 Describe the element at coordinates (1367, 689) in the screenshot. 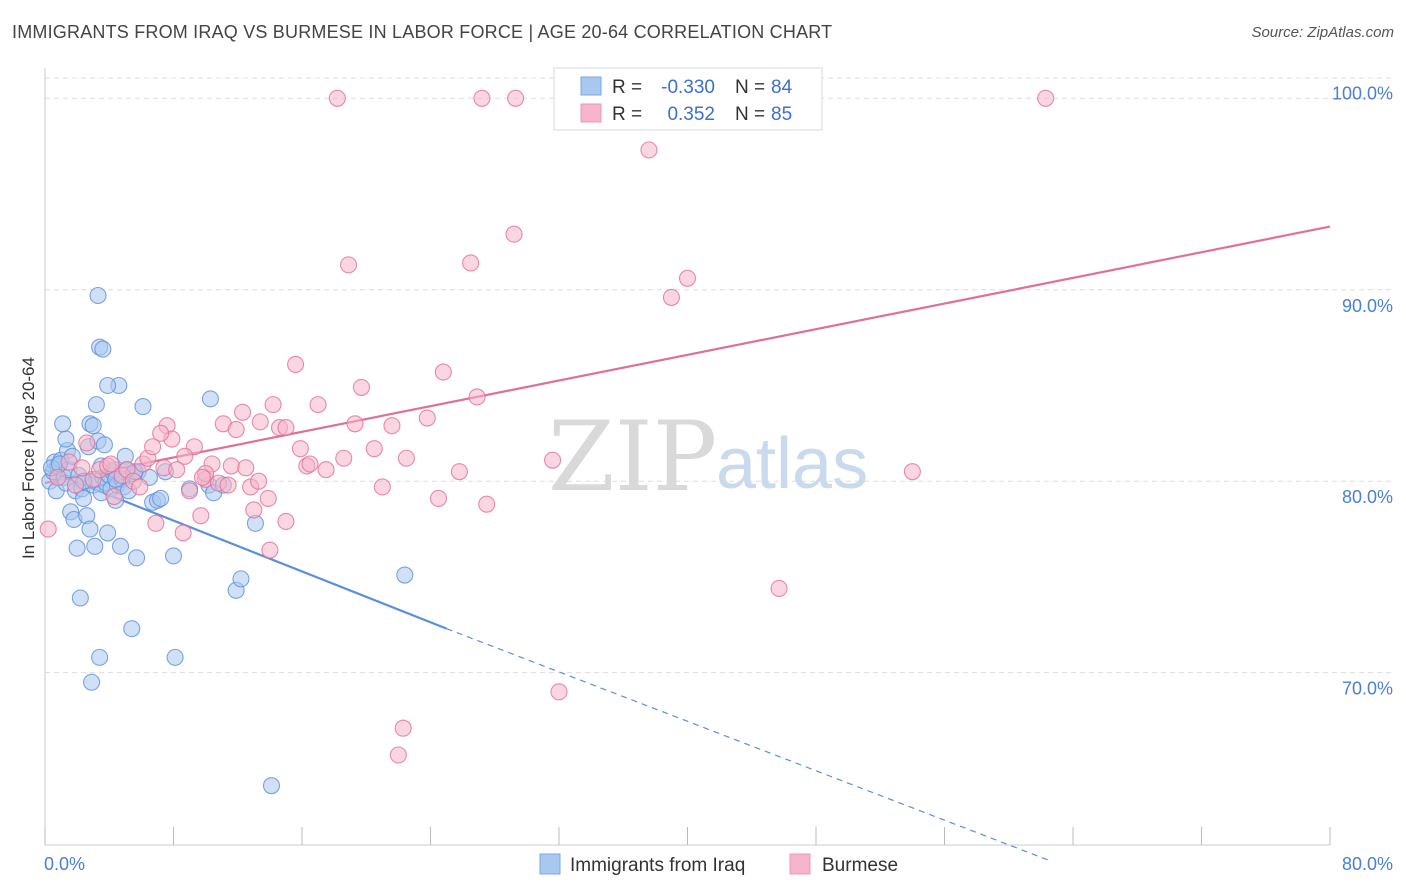

I see `y-tick-label: 70.0%` at that location.